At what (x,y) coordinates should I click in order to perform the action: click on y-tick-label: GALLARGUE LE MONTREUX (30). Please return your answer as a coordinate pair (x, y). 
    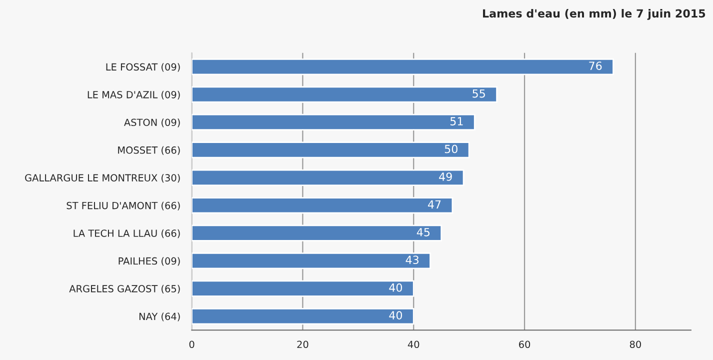
    Looking at the image, I should click on (102, 178).